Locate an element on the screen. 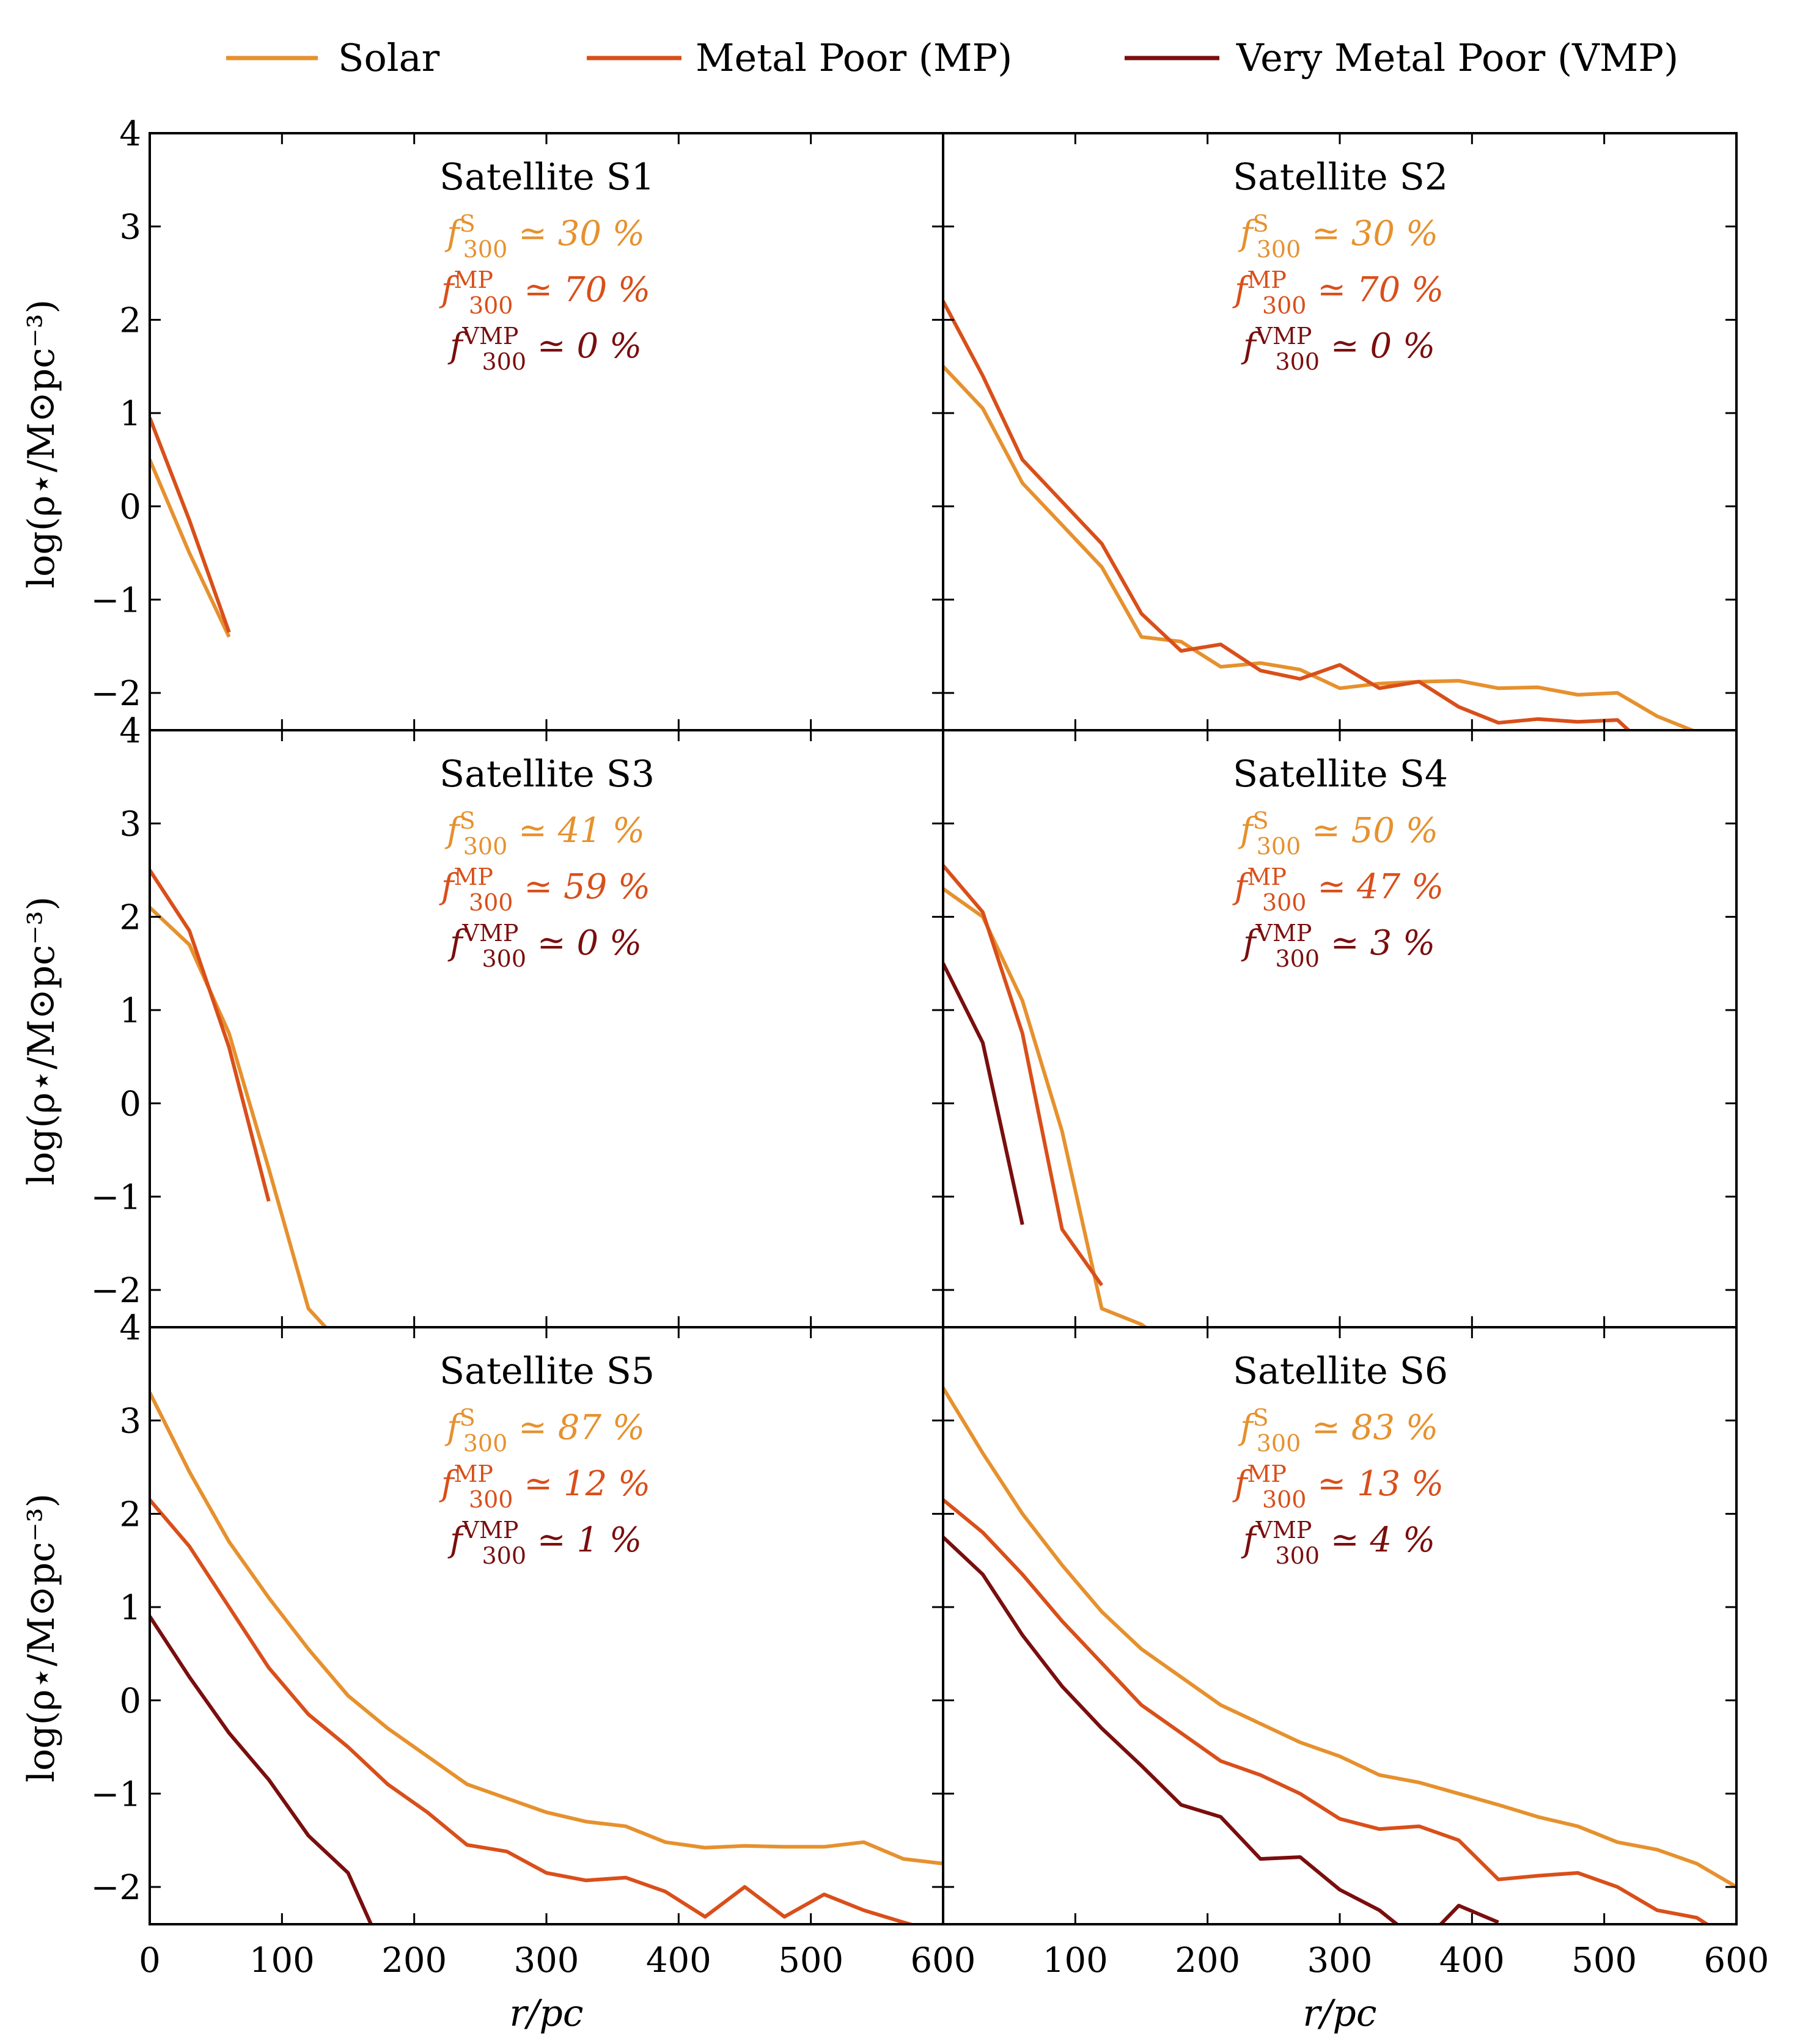  fraction-value: ≃ 12 % is located at coordinates (581, 1484).